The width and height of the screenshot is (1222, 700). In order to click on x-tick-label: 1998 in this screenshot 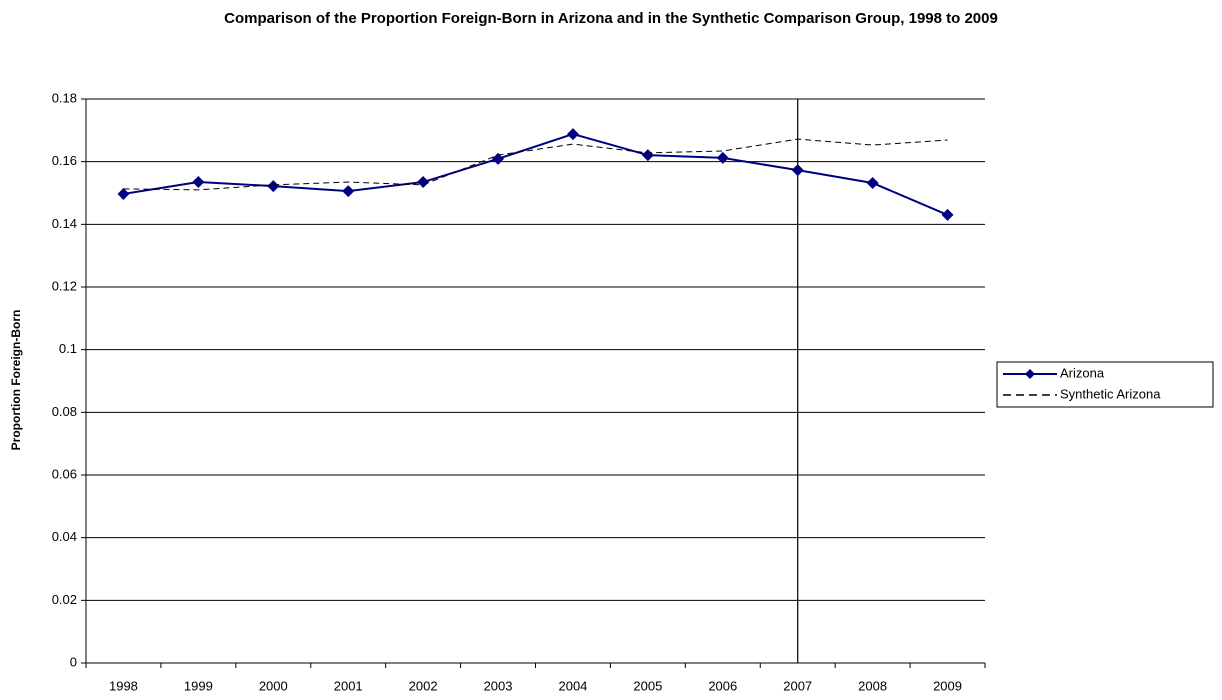, I will do `click(123, 685)`.